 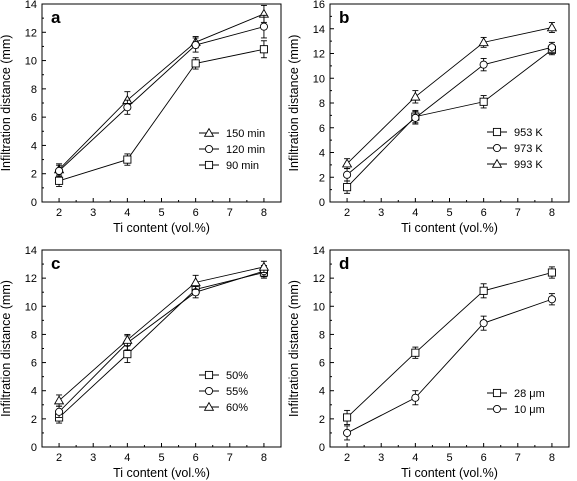 I want to click on legend-entry: 10 μm, so click(x=529, y=410).